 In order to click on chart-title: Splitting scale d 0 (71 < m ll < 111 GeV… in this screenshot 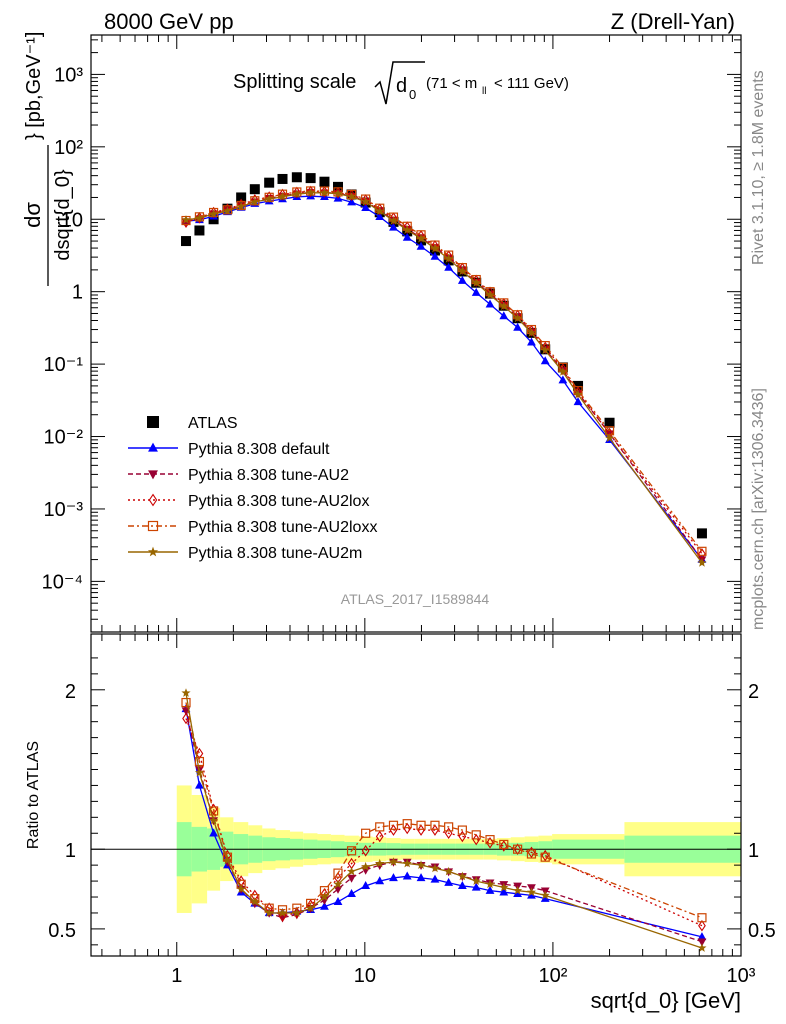, I will do `click(401, 83)`.